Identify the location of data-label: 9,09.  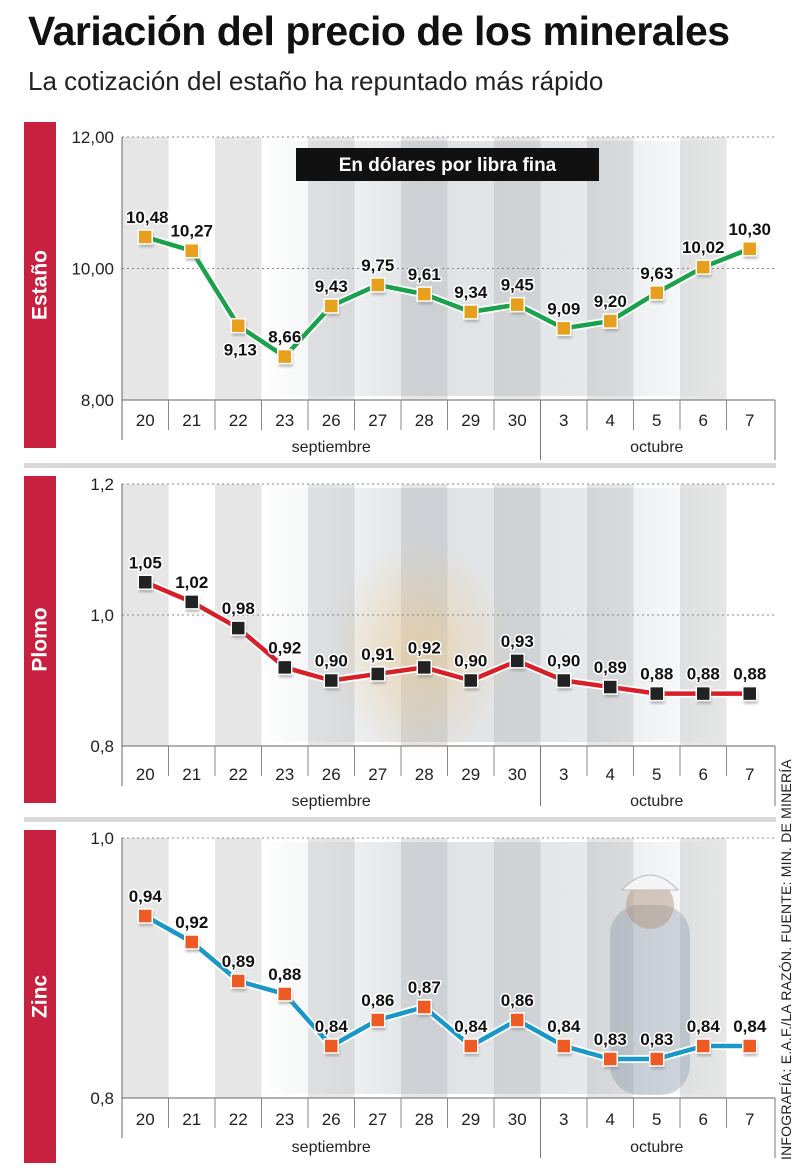
(563, 308).